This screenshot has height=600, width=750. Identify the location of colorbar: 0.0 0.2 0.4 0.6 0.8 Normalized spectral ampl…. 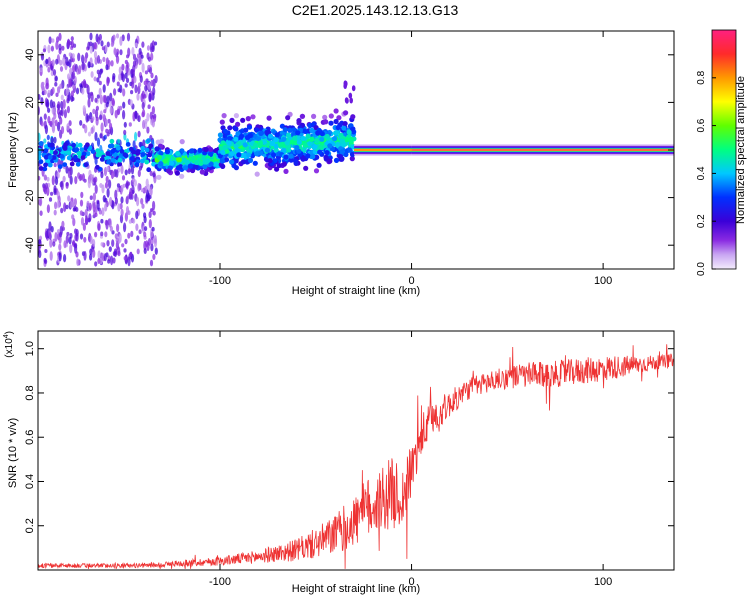
(721, 152).